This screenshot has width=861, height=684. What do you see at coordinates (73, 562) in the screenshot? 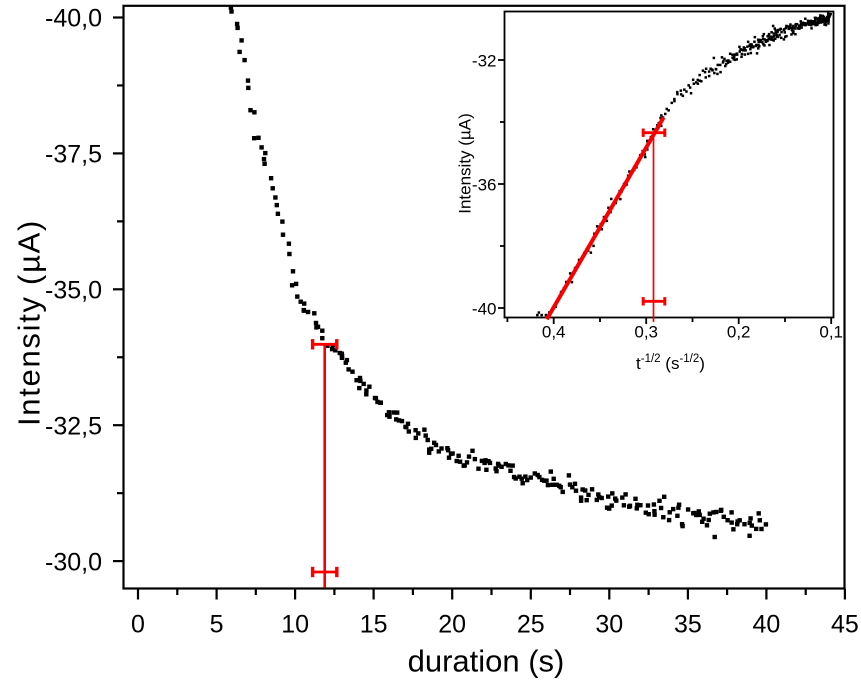
I see `svg-text: -30,0` at bounding box center [73, 562].